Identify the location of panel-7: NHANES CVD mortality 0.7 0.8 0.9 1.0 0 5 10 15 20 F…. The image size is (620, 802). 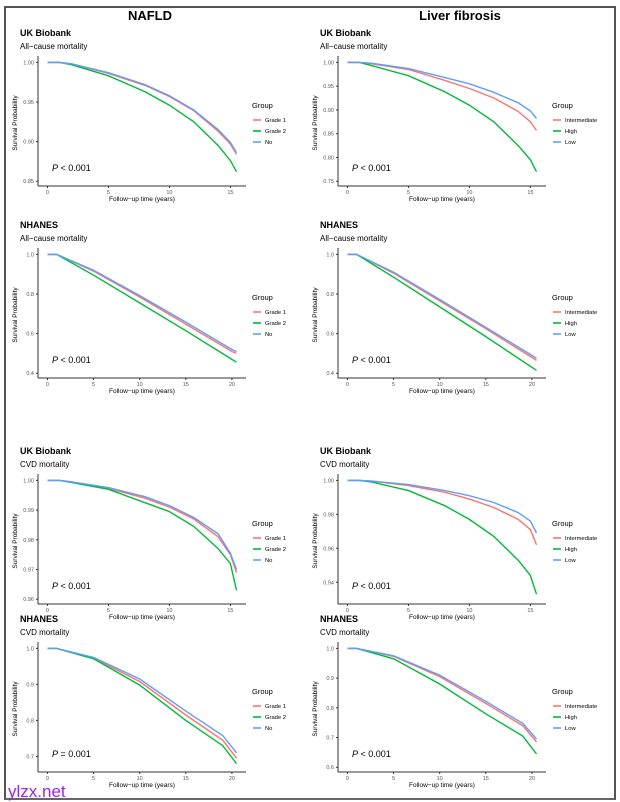
(149, 701).